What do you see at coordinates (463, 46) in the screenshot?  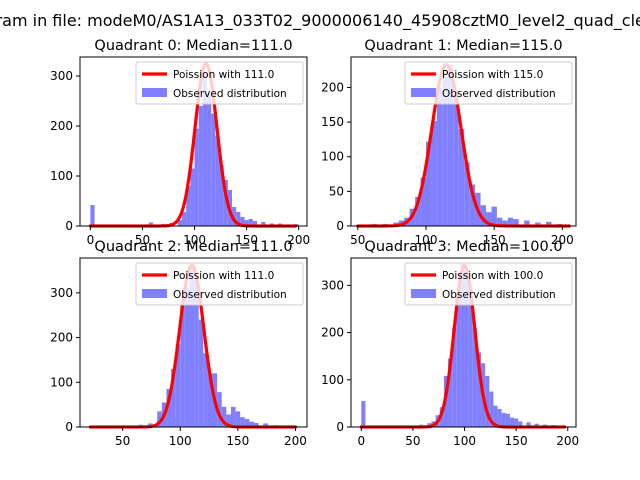 I see `subplot-title: Quadrant 1: Median=115.0` at bounding box center [463, 46].